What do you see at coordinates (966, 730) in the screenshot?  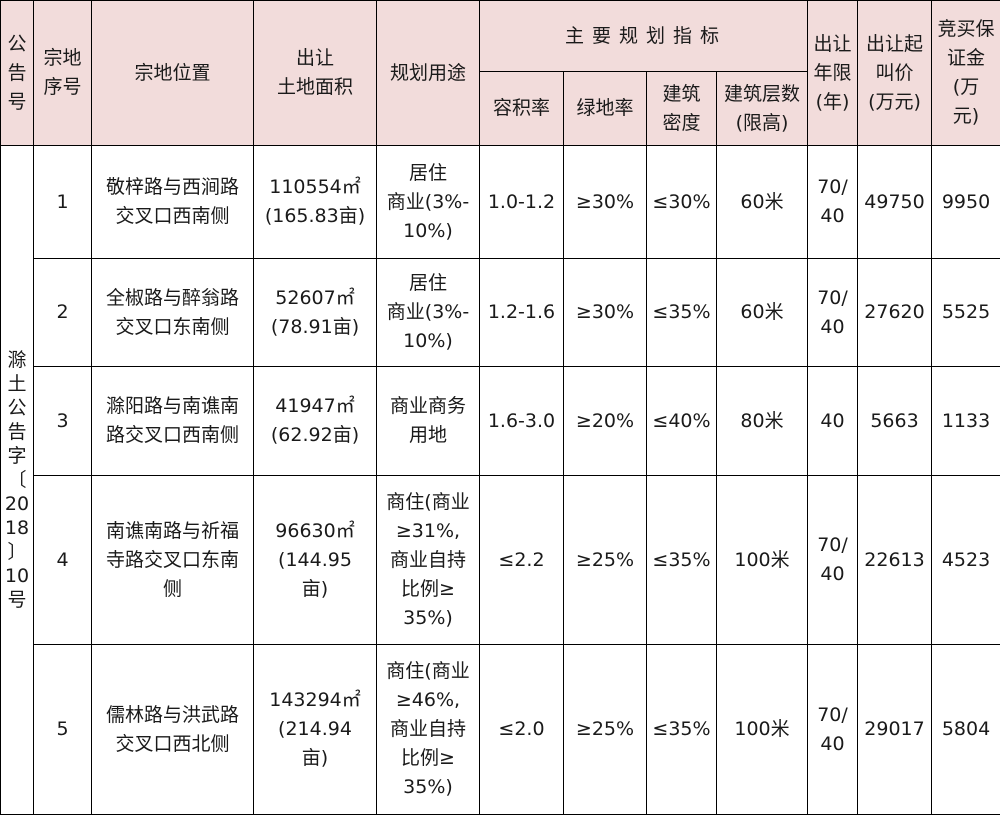 I see `cell-deposit: 5804` at bounding box center [966, 730].